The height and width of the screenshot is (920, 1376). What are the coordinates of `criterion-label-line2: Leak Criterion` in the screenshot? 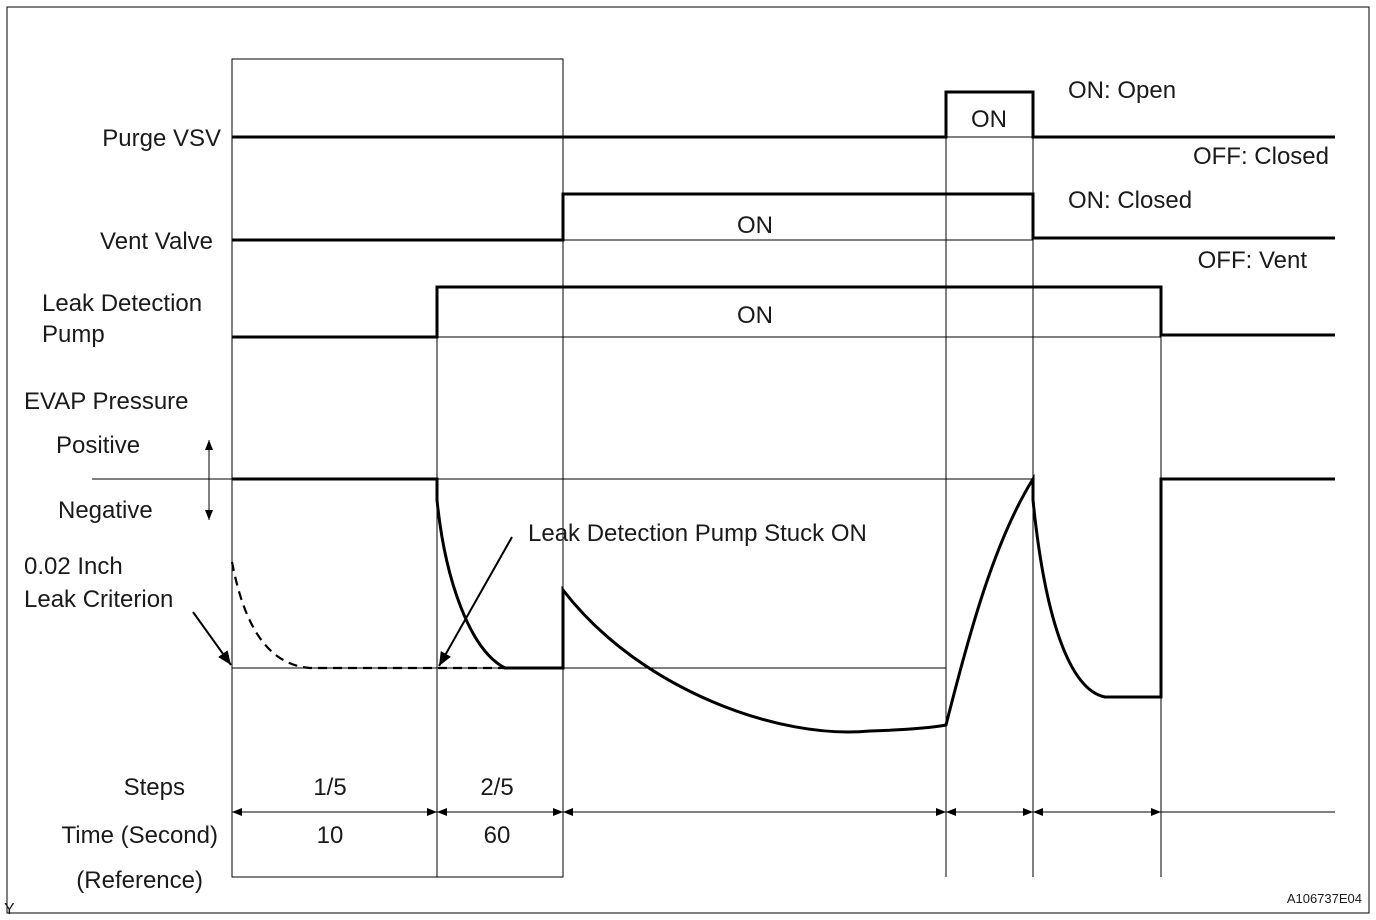 It's located at (98, 599).